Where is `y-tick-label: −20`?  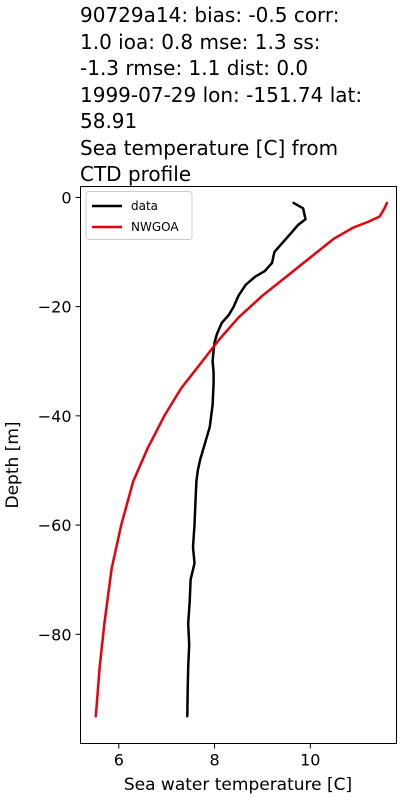 y-tick-label: −20 is located at coordinates (55, 307).